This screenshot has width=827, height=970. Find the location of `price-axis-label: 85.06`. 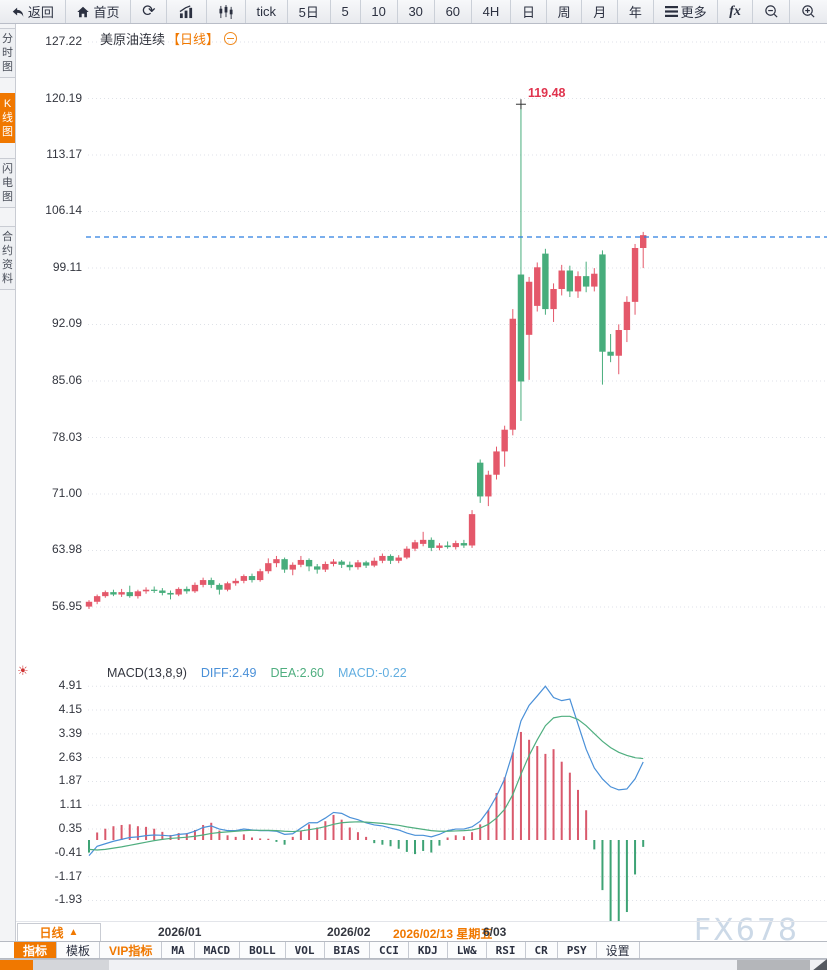

price-axis-label: 85.06 is located at coordinates (66, 379).